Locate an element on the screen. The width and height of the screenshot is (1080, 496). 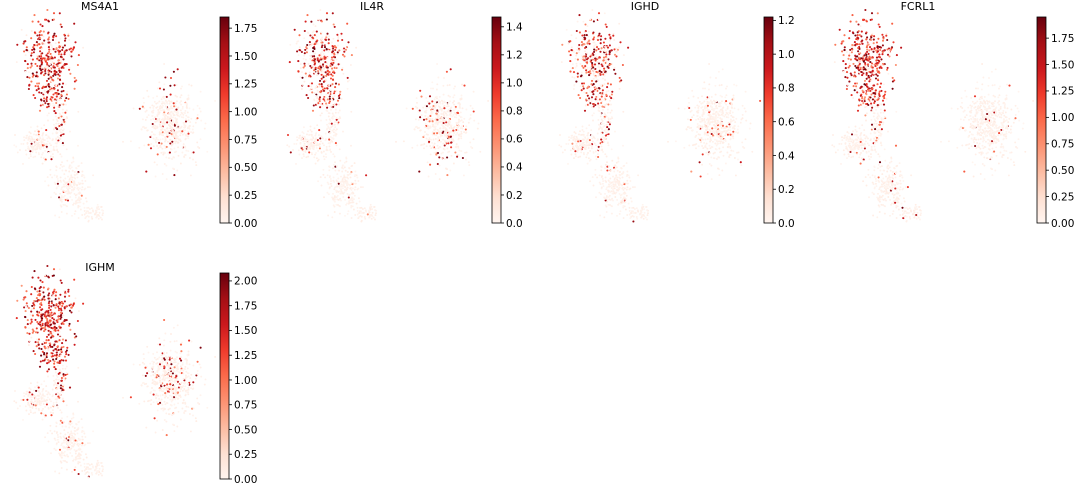
colorbar-tick-label: 0.8 is located at coordinates (786, 89).